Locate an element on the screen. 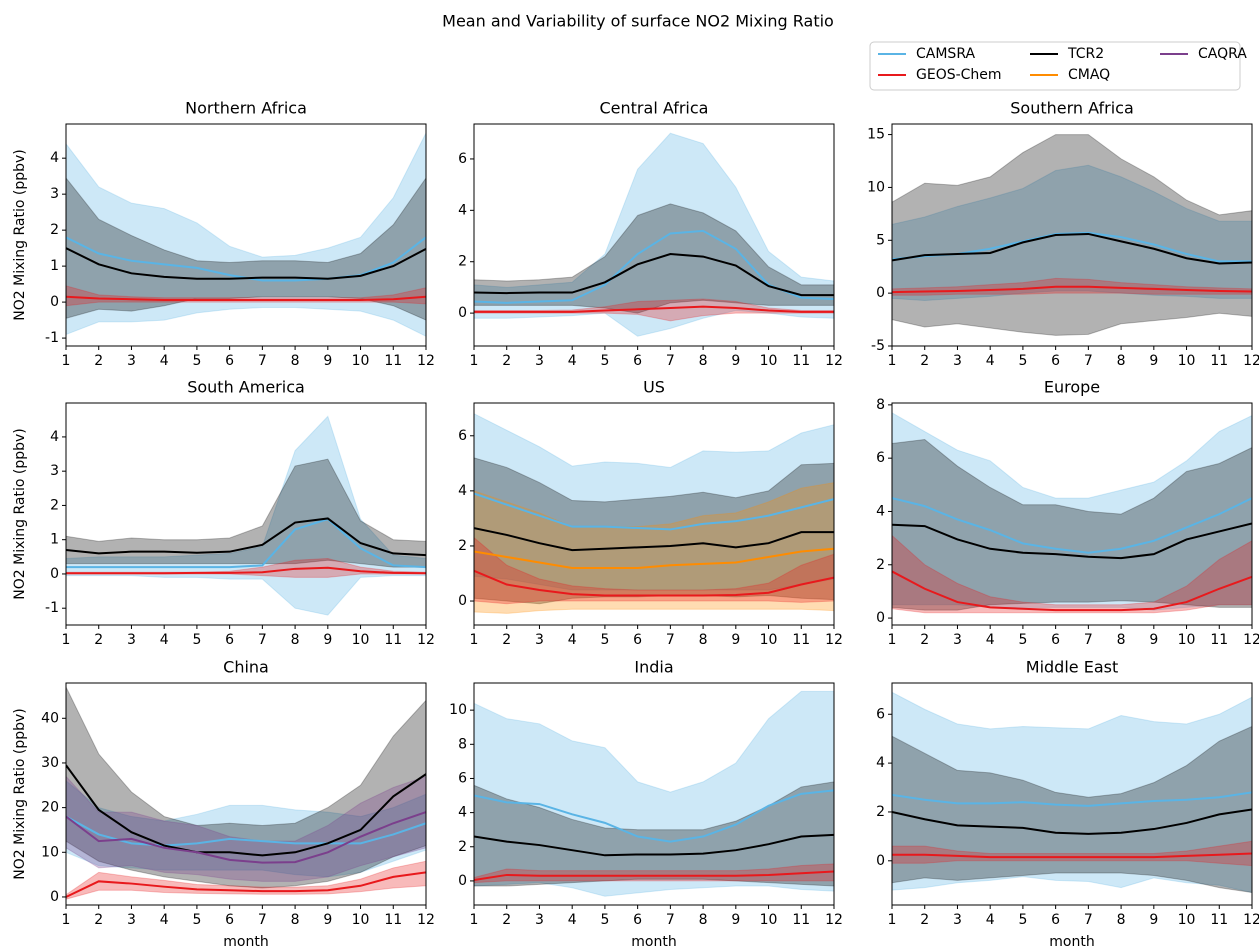  y-tick-label: 3 is located at coordinates (54, 194).